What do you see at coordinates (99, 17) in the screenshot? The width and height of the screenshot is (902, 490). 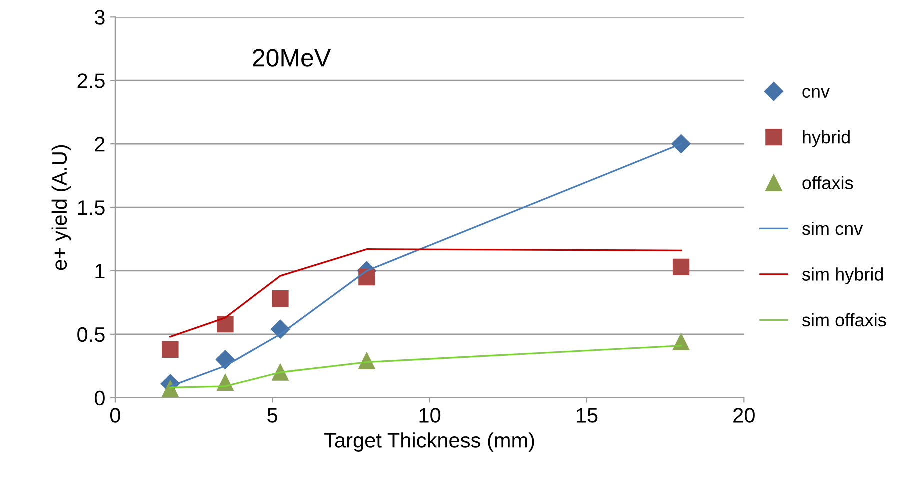 I see `y-tick-label: 3` at bounding box center [99, 17].